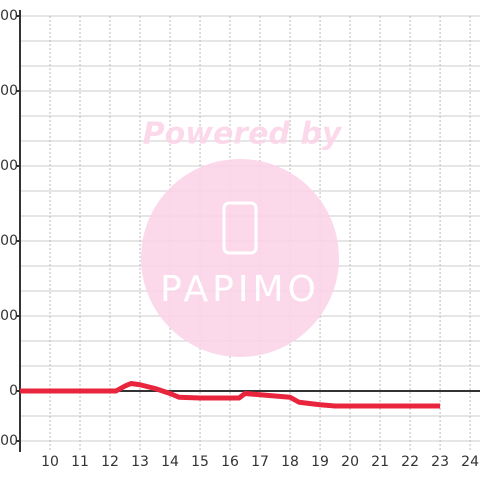 The width and height of the screenshot is (480, 480). Describe the element at coordinates (110, 462) in the screenshot. I see `x-tick-label: 12` at that location.